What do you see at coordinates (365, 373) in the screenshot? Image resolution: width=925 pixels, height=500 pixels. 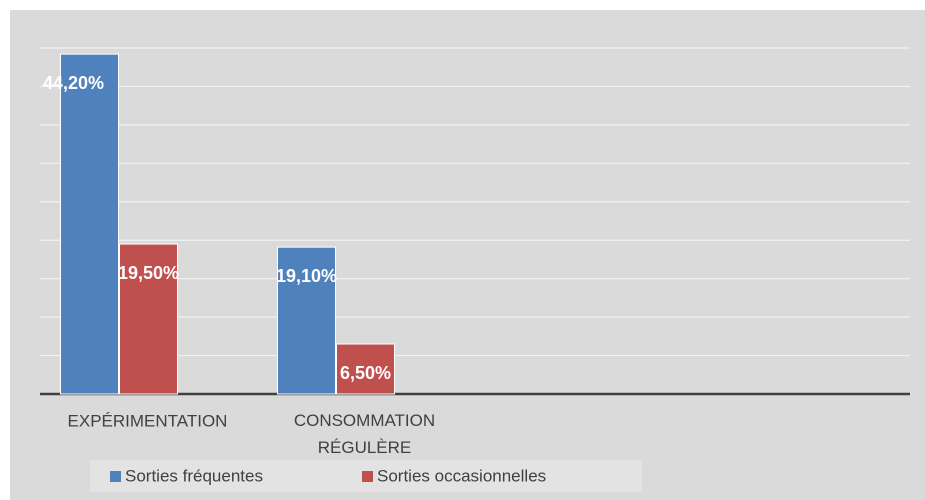 I see `data-label: 6,50%` at bounding box center [365, 373].